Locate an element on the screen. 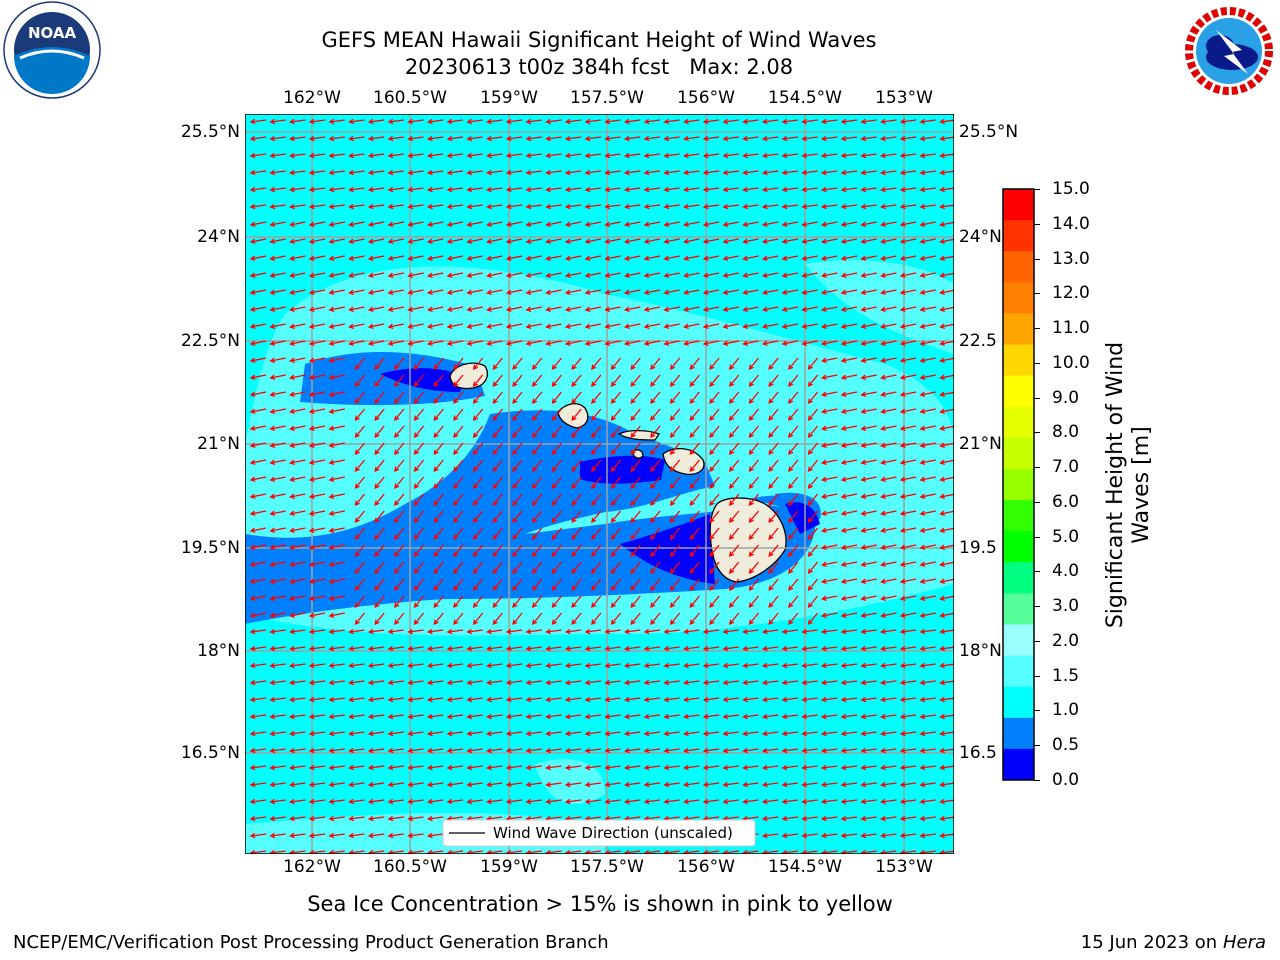 The height and width of the screenshot is (960, 1280). colorbar-label-line1: Significant Height of Wind is located at coordinates (1115, 485).